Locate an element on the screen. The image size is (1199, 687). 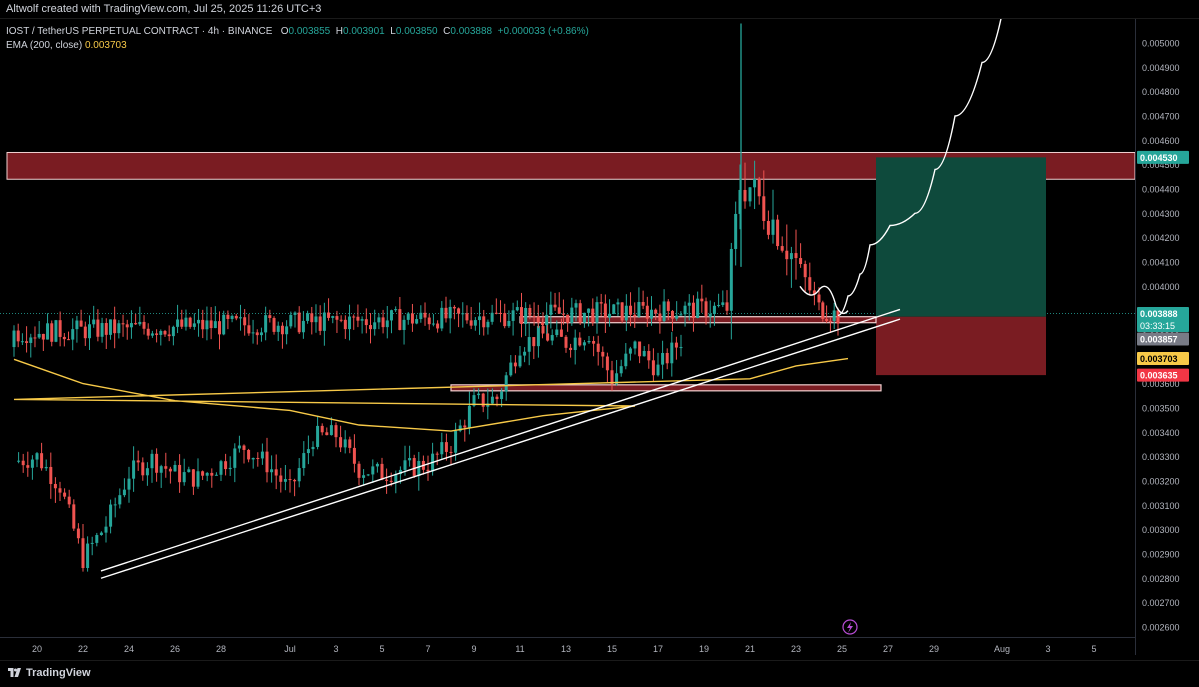
price-tick-label: 0.004200 is located at coordinates (1161, 238).